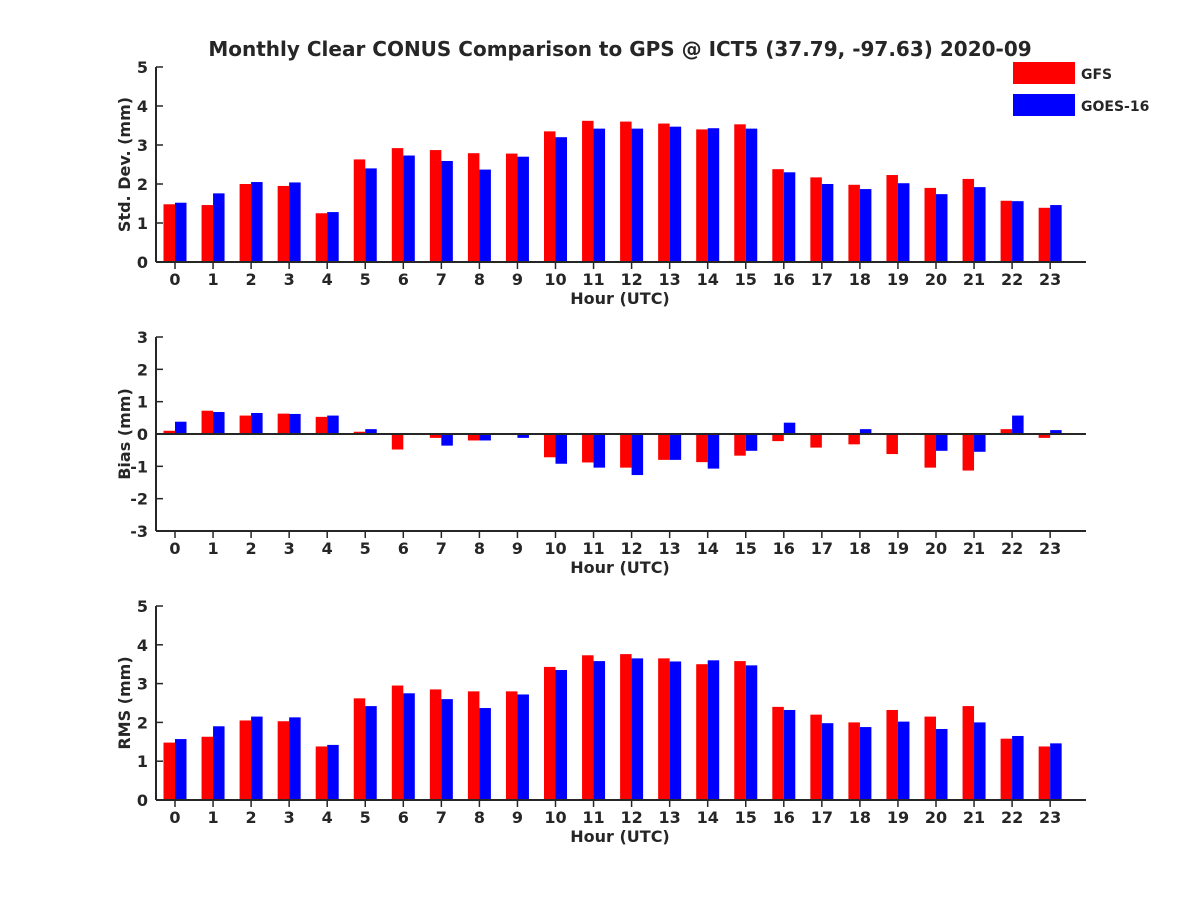  What do you see at coordinates (593, 548) in the screenshot?
I see `bias-x-tick-label: 11` at bounding box center [593, 548].